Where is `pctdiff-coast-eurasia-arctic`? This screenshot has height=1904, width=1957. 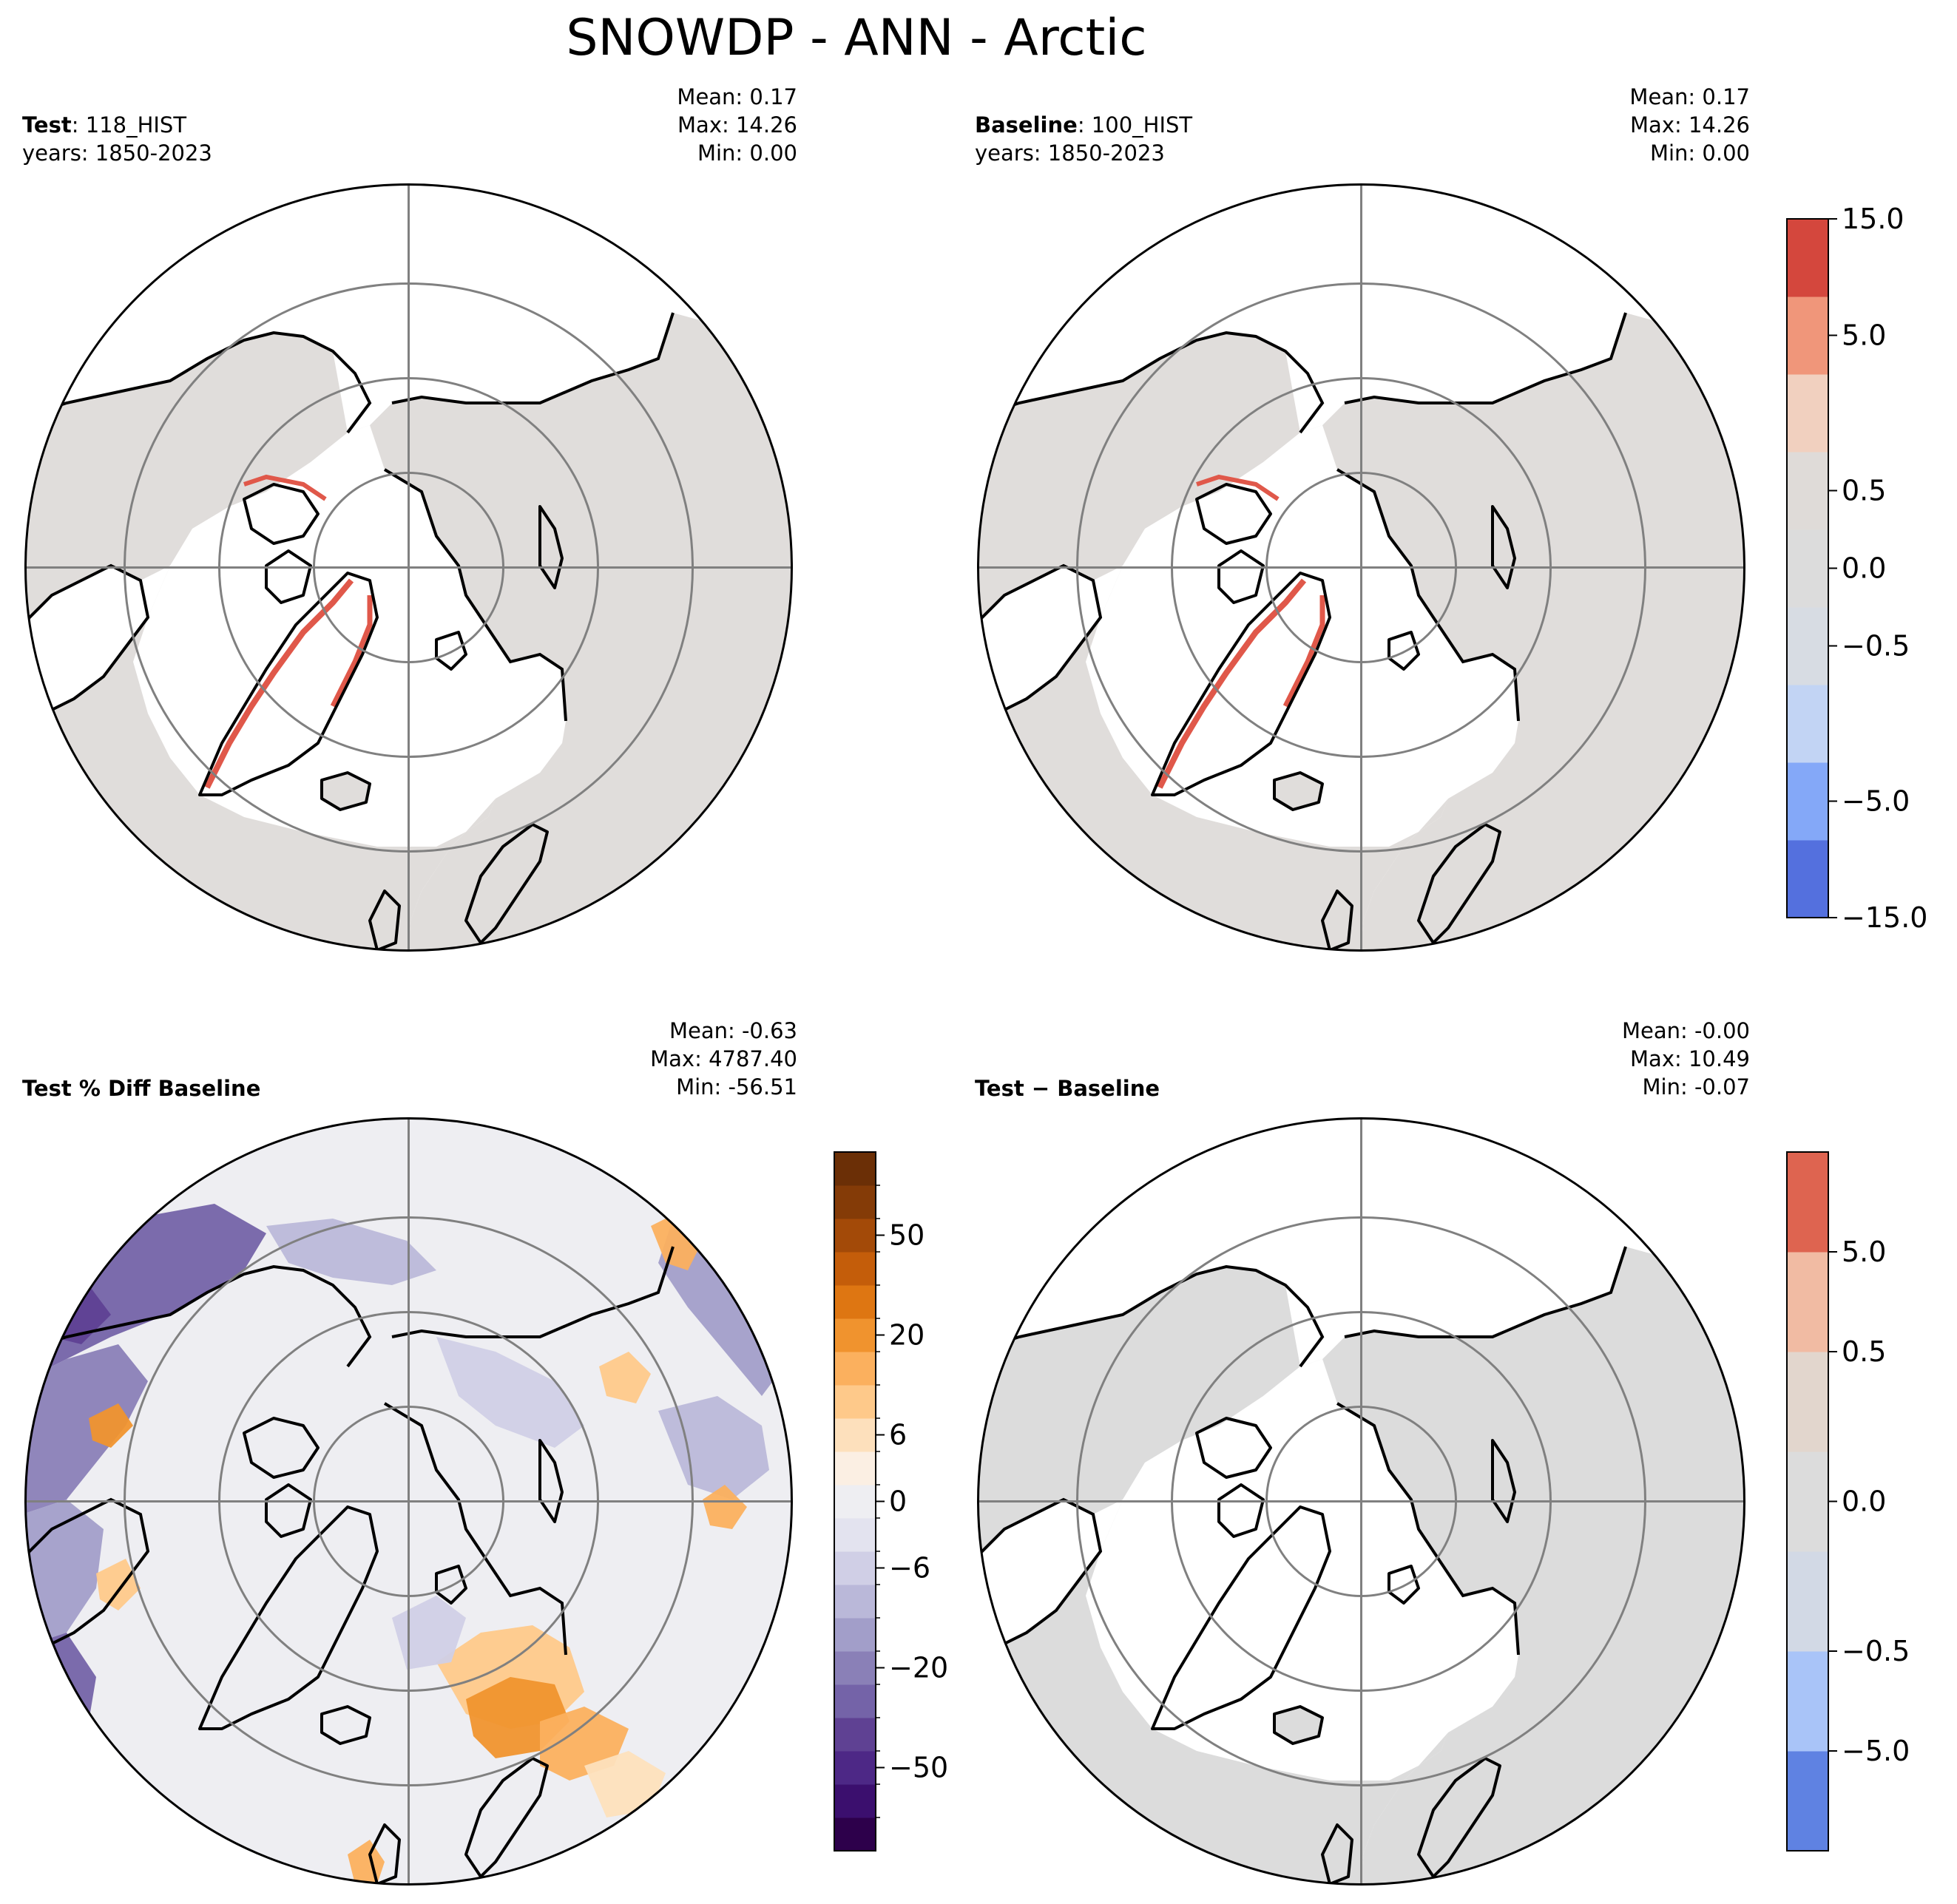
pctdiff-coast-eurasia-arctic is located at coordinates (475, 1529).